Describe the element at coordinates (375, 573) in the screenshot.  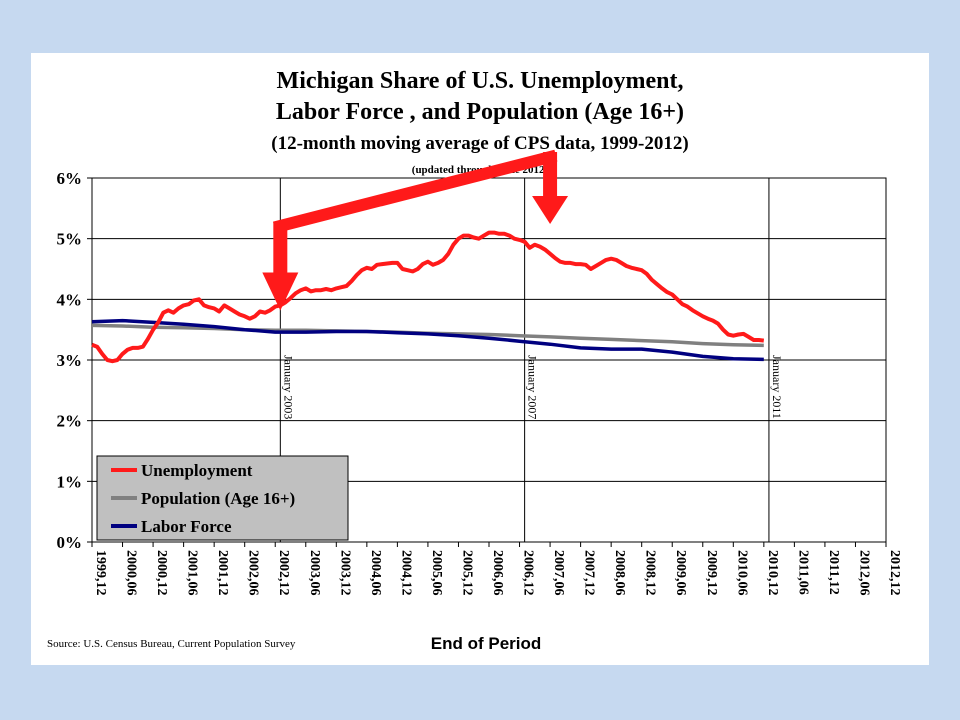
I see `x-tick-label: 2004,06` at that location.